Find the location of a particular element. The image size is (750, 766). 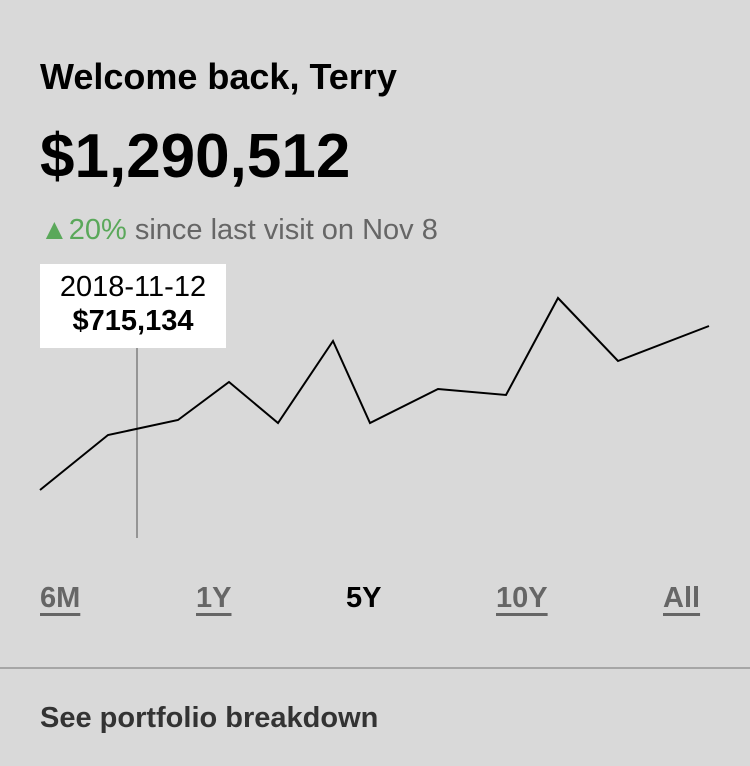

range-5y-button: 5Y is located at coordinates (364, 598).